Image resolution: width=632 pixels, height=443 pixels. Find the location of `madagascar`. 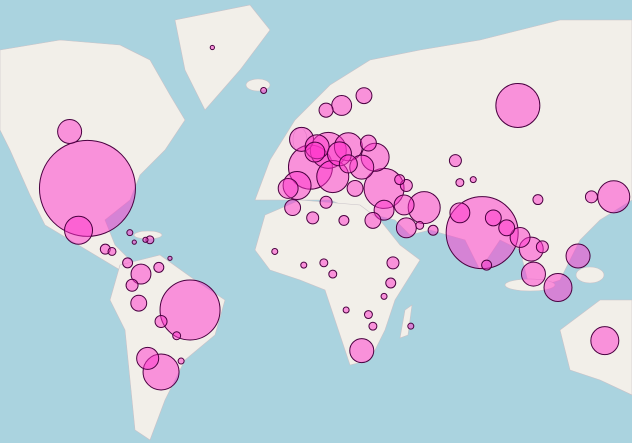

madagascar is located at coordinates (406, 321).